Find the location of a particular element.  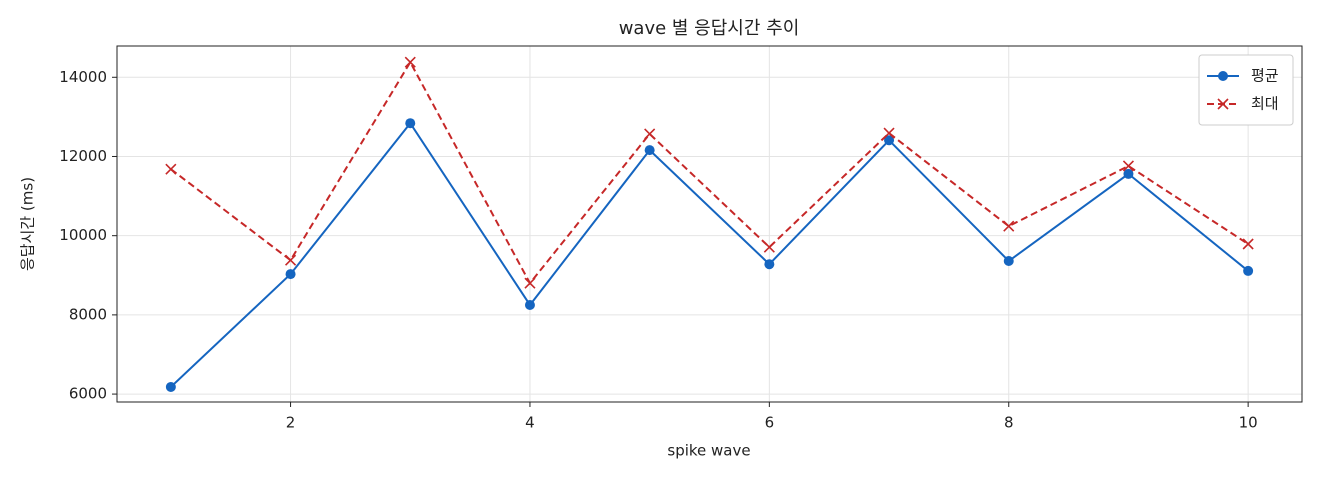

y-tick-label: 8000 is located at coordinates (88, 314).